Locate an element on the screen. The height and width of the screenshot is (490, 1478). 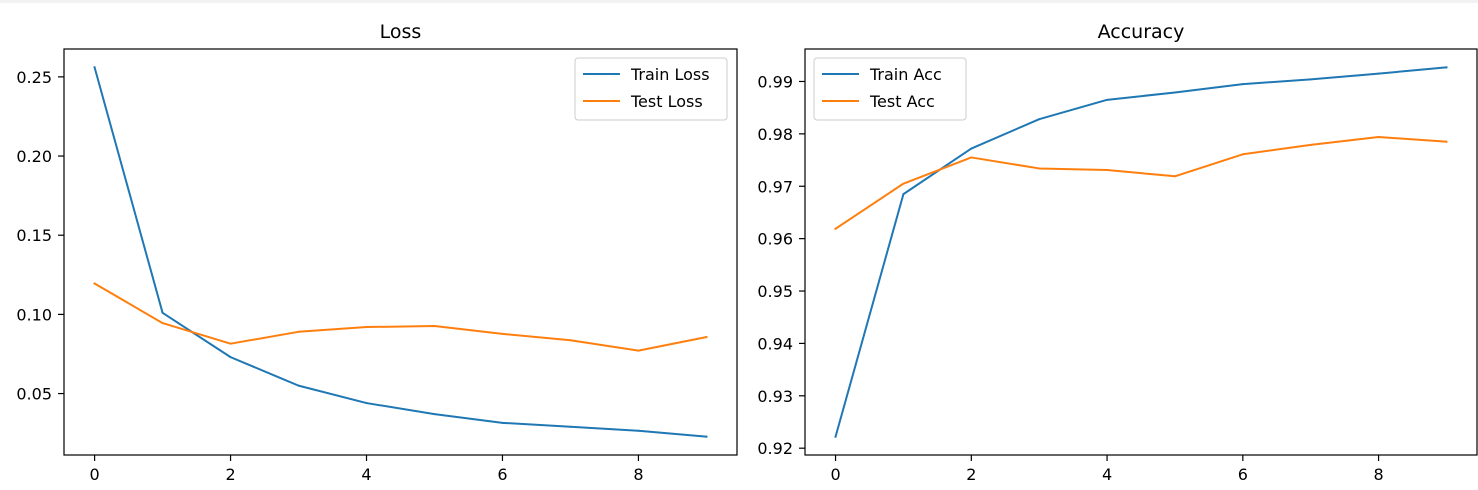
series-line-test-loss is located at coordinates (400, 317).